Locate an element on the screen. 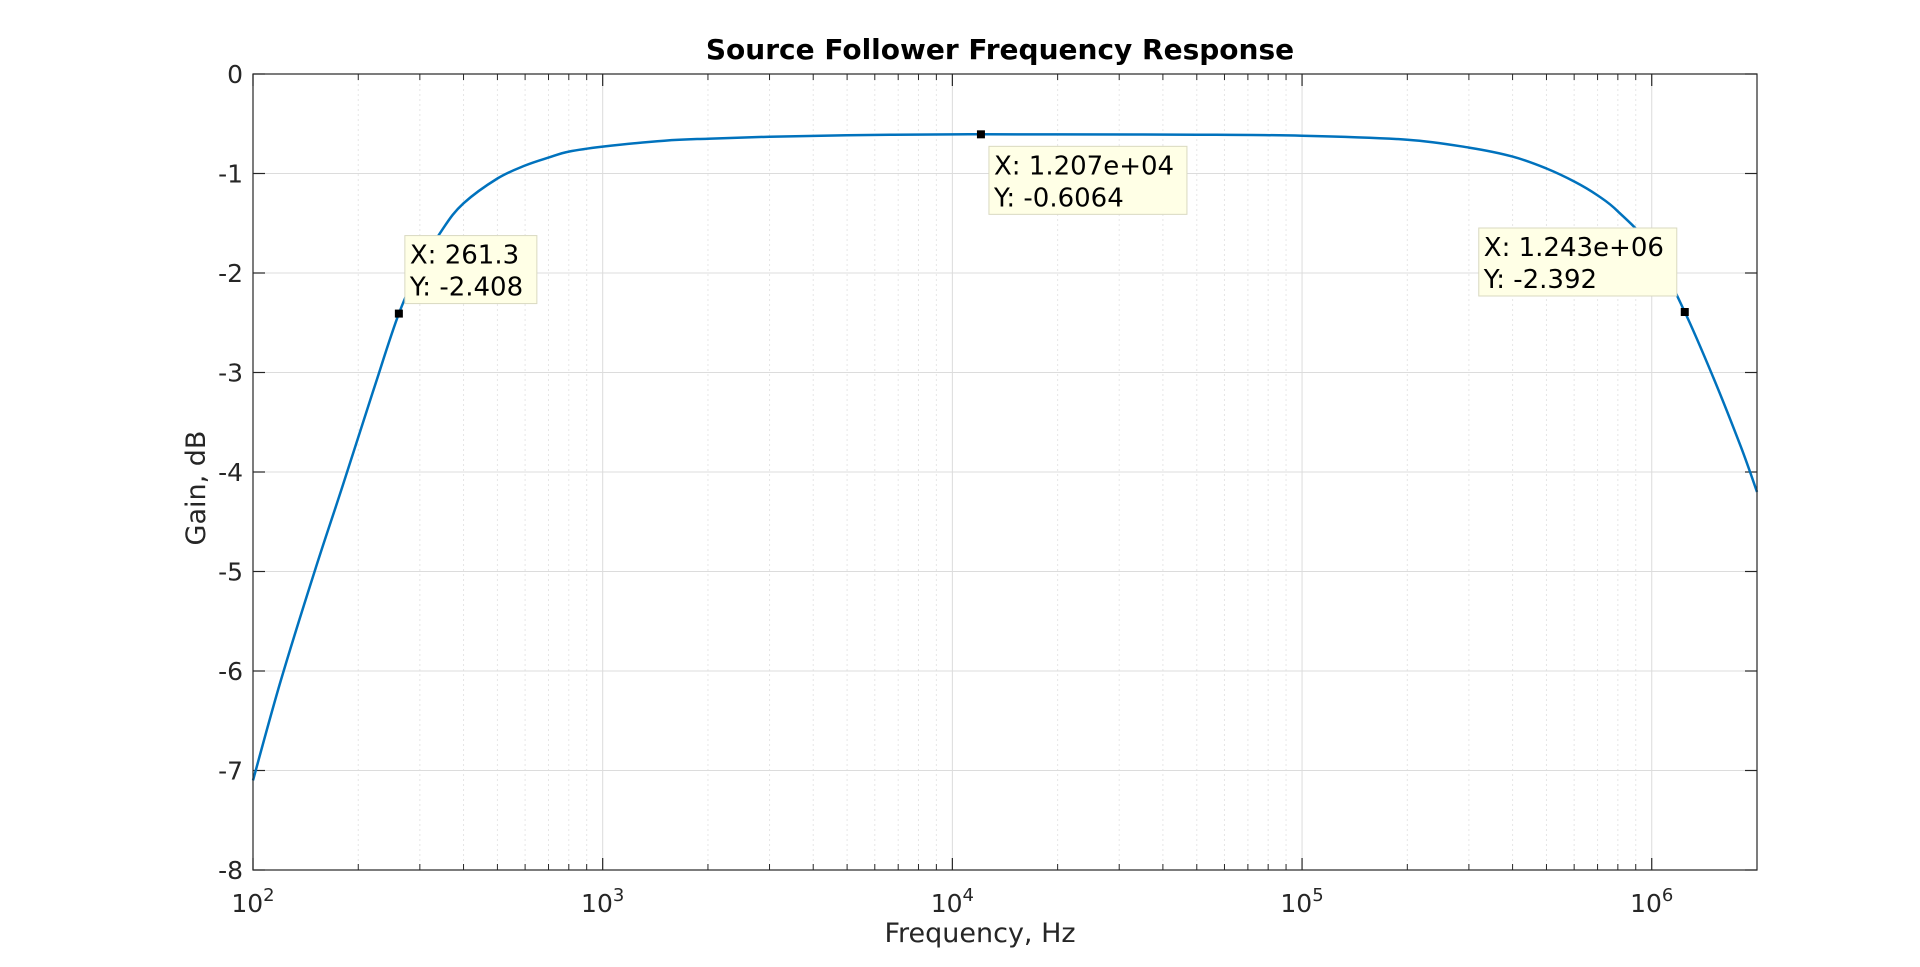 Image resolution: width=1920 pixels, height=967 pixels. y-tick-label: -6 is located at coordinates (230, 671).